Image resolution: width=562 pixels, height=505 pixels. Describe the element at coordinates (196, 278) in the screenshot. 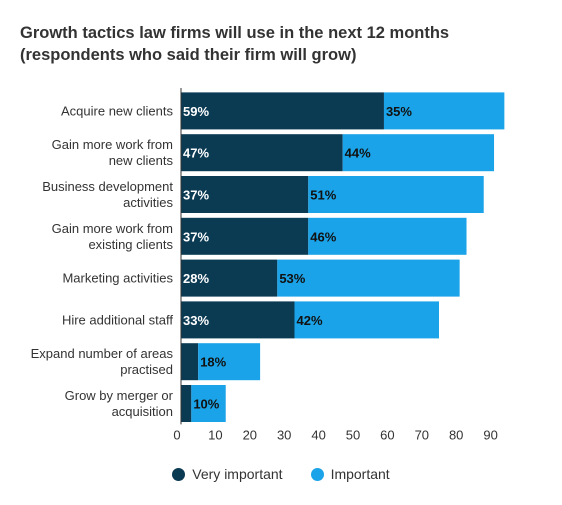

I see `data-label: 28%` at that location.